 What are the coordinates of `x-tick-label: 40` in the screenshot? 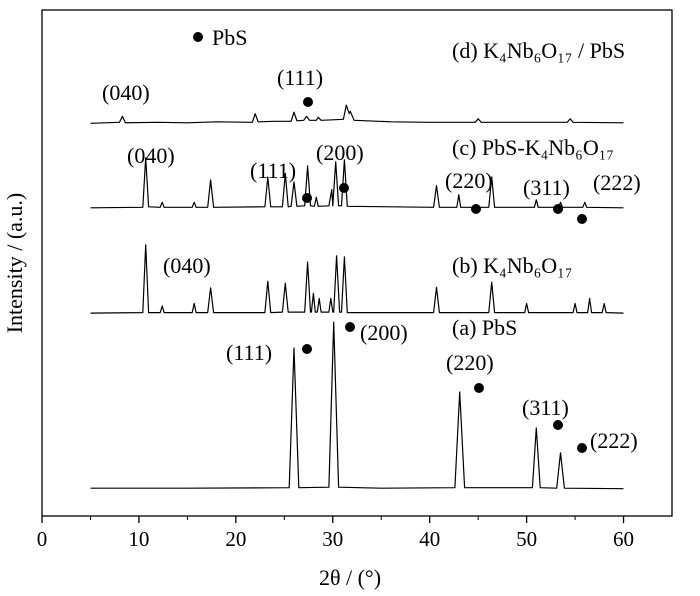 It's located at (429, 539).